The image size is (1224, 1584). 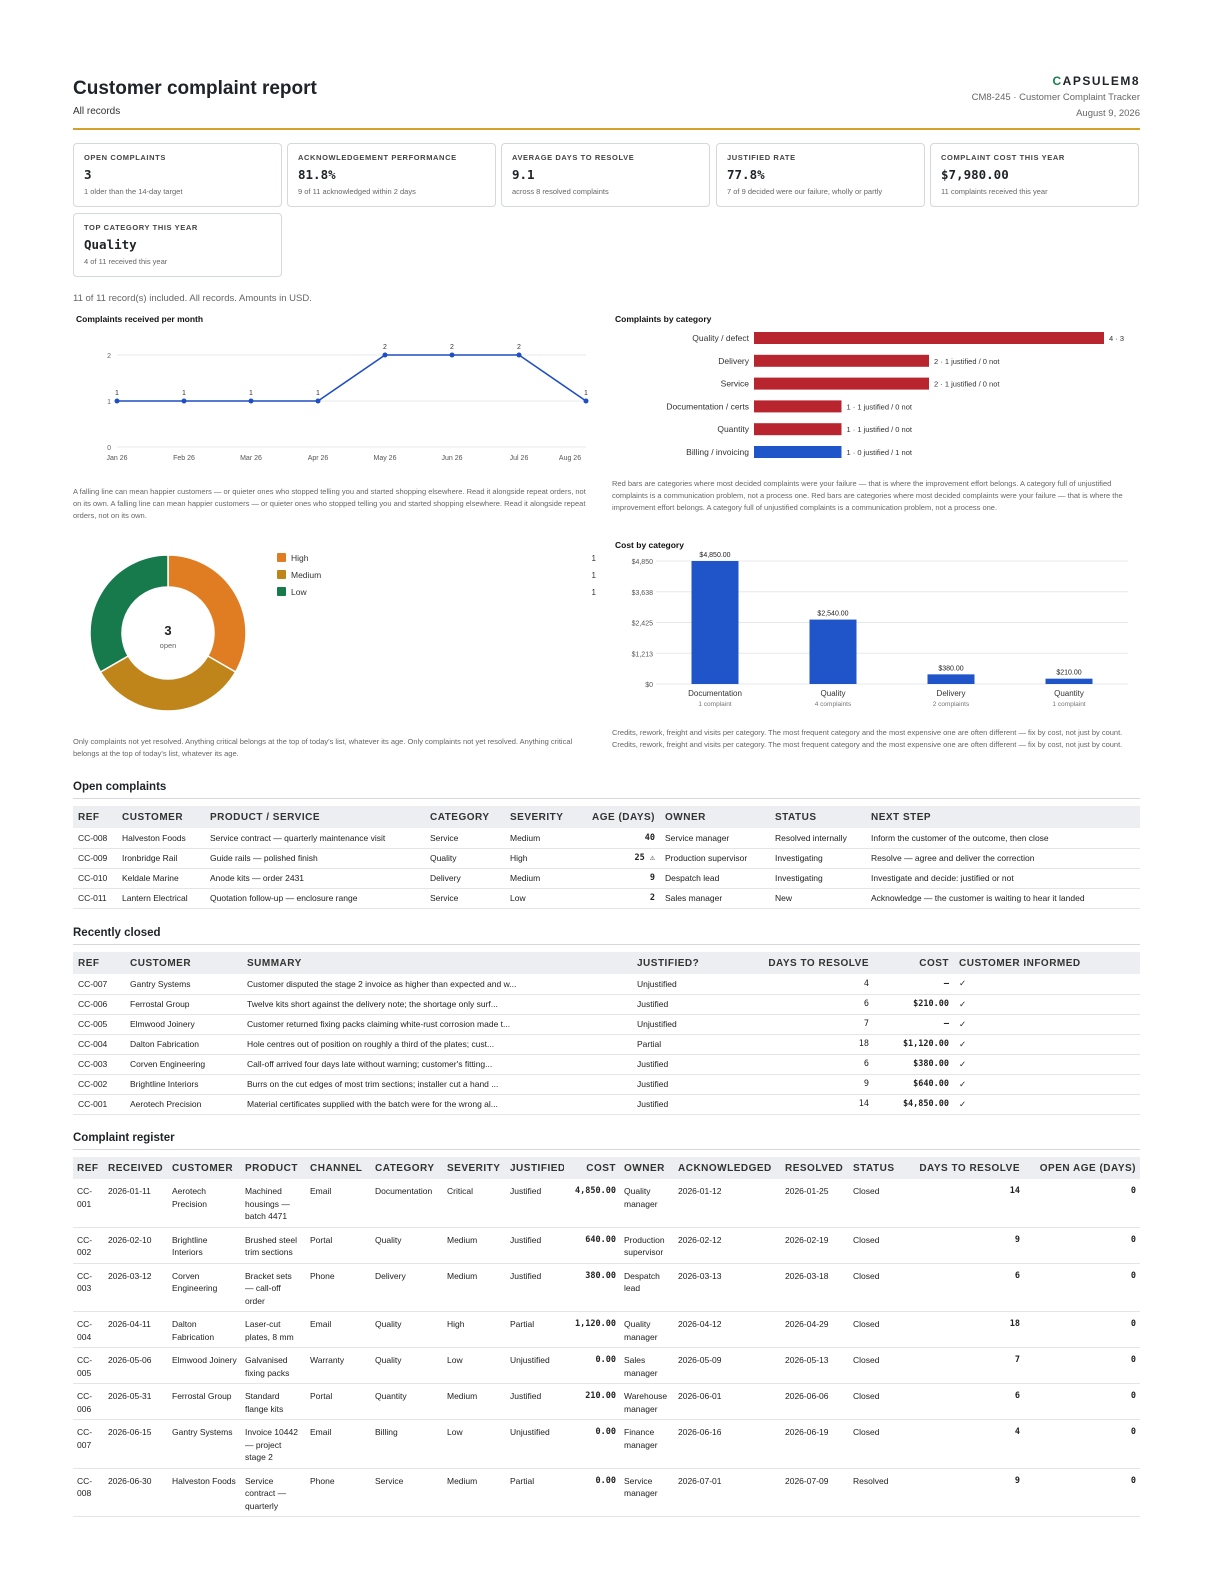 What do you see at coordinates (377, 157) in the screenshot?
I see `kpi-label: Acknowledgement performance` at bounding box center [377, 157].